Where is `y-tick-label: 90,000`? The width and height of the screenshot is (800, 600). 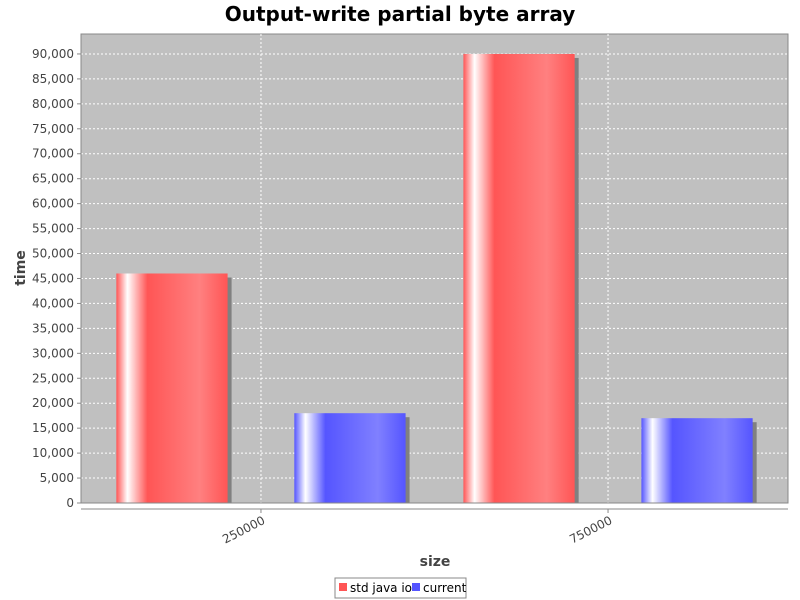 y-tick-label: 90,000 is located at coordinates (53, 54).